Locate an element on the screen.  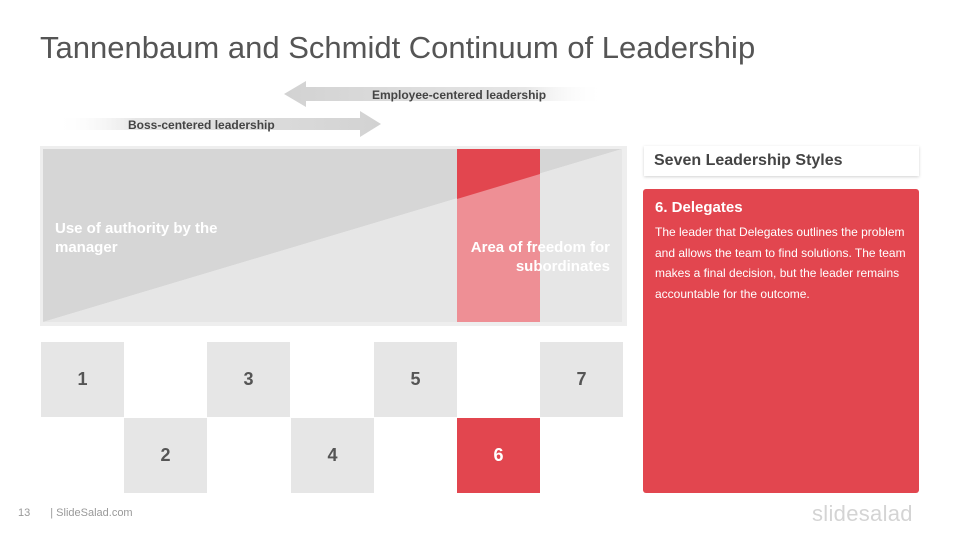
panel-heading: Seven Leadership Styles is located at coordinates (781, 161).